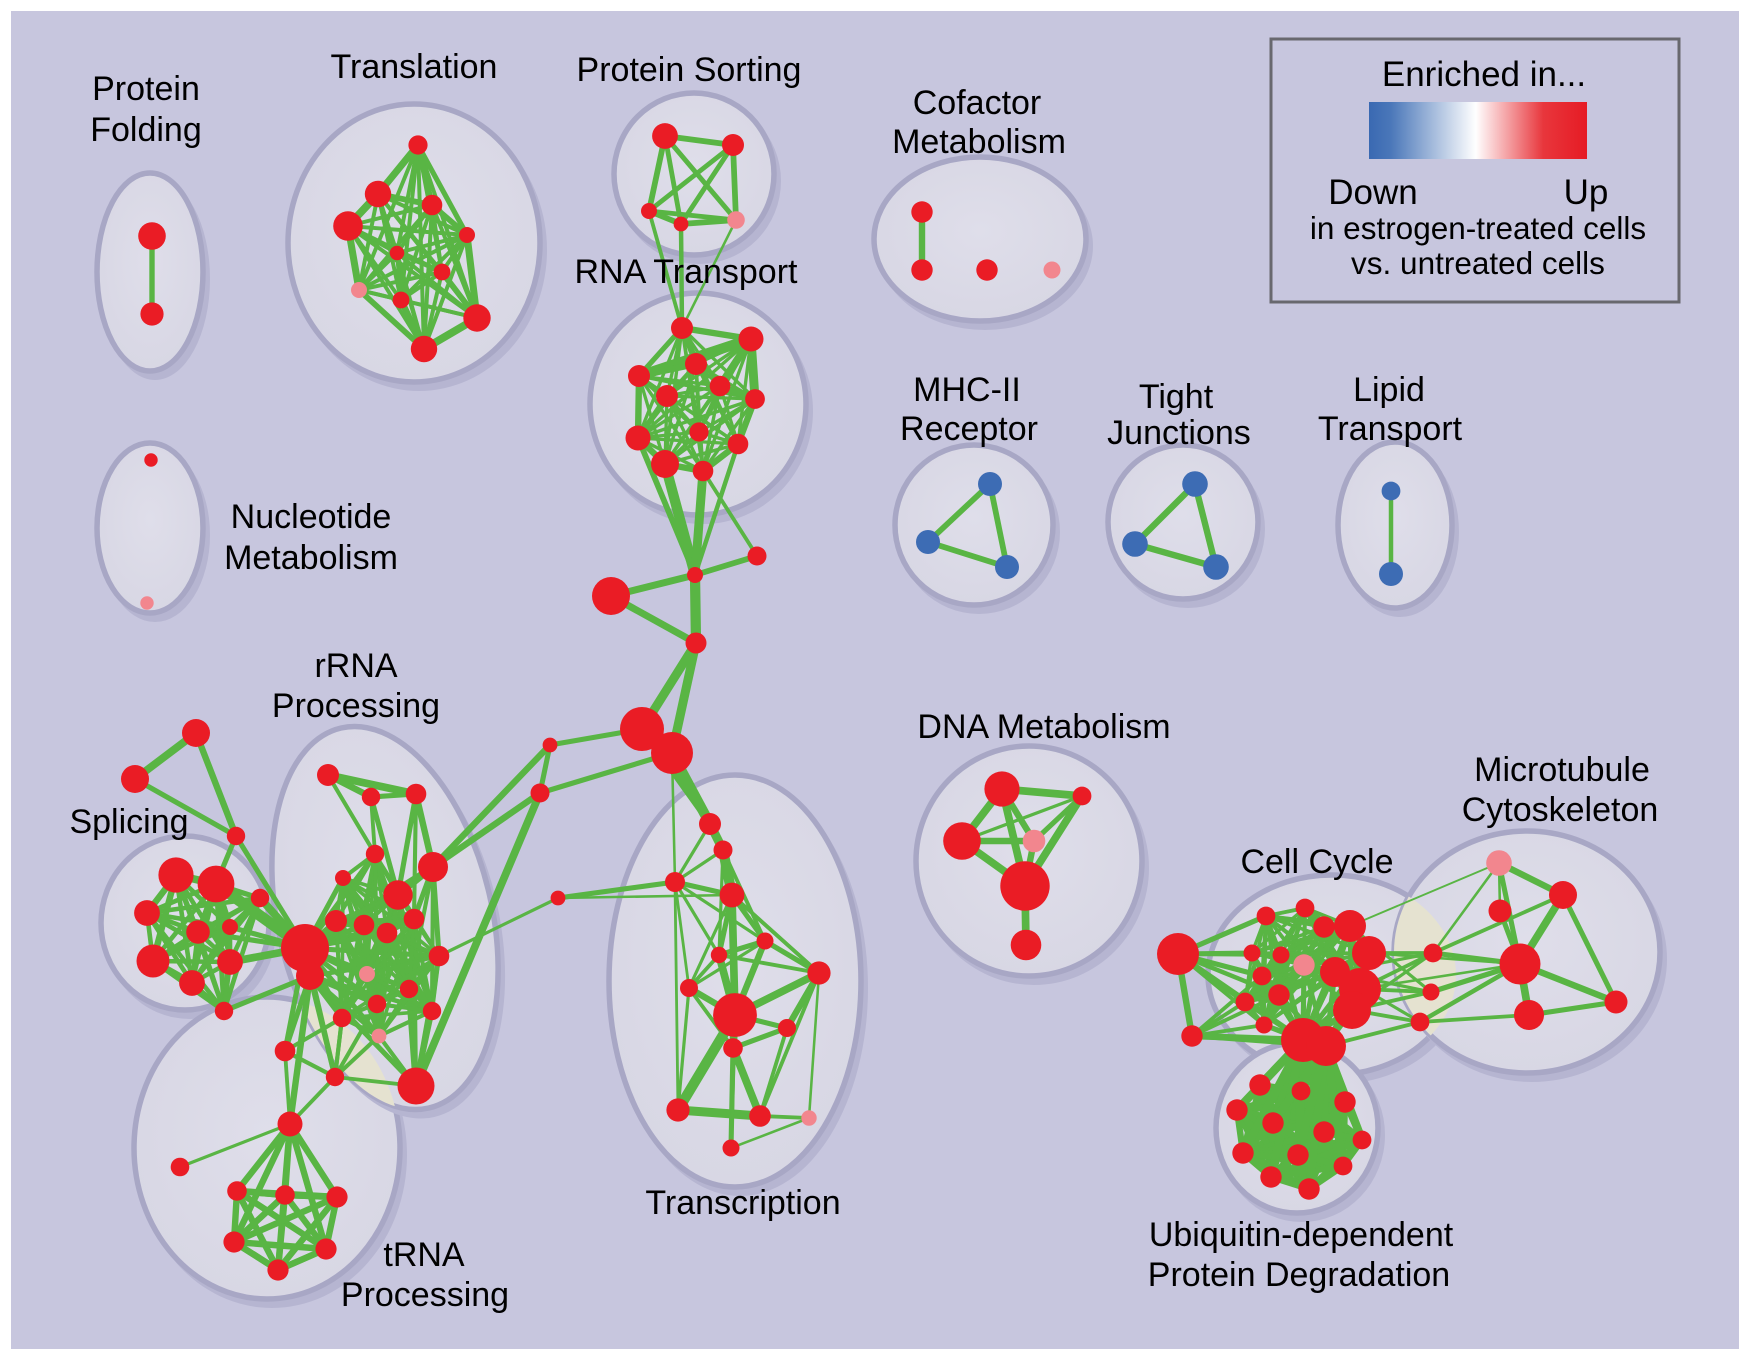 The image size is (1750, 1360). Describe the element at coordinates (742, 1203) in the screenshot. I see `svg-text: Transcription` at that location.